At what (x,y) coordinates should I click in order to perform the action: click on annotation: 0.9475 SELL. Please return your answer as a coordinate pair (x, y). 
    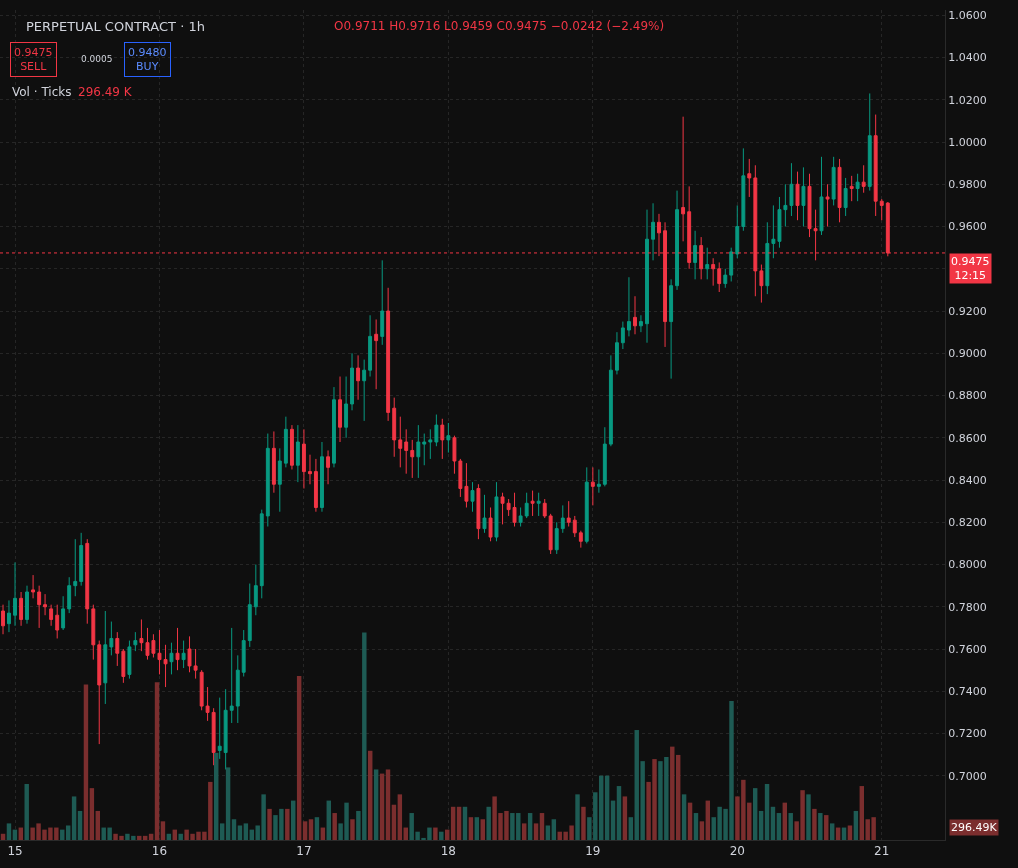
    Looking at the image, I should click on (33, 60).